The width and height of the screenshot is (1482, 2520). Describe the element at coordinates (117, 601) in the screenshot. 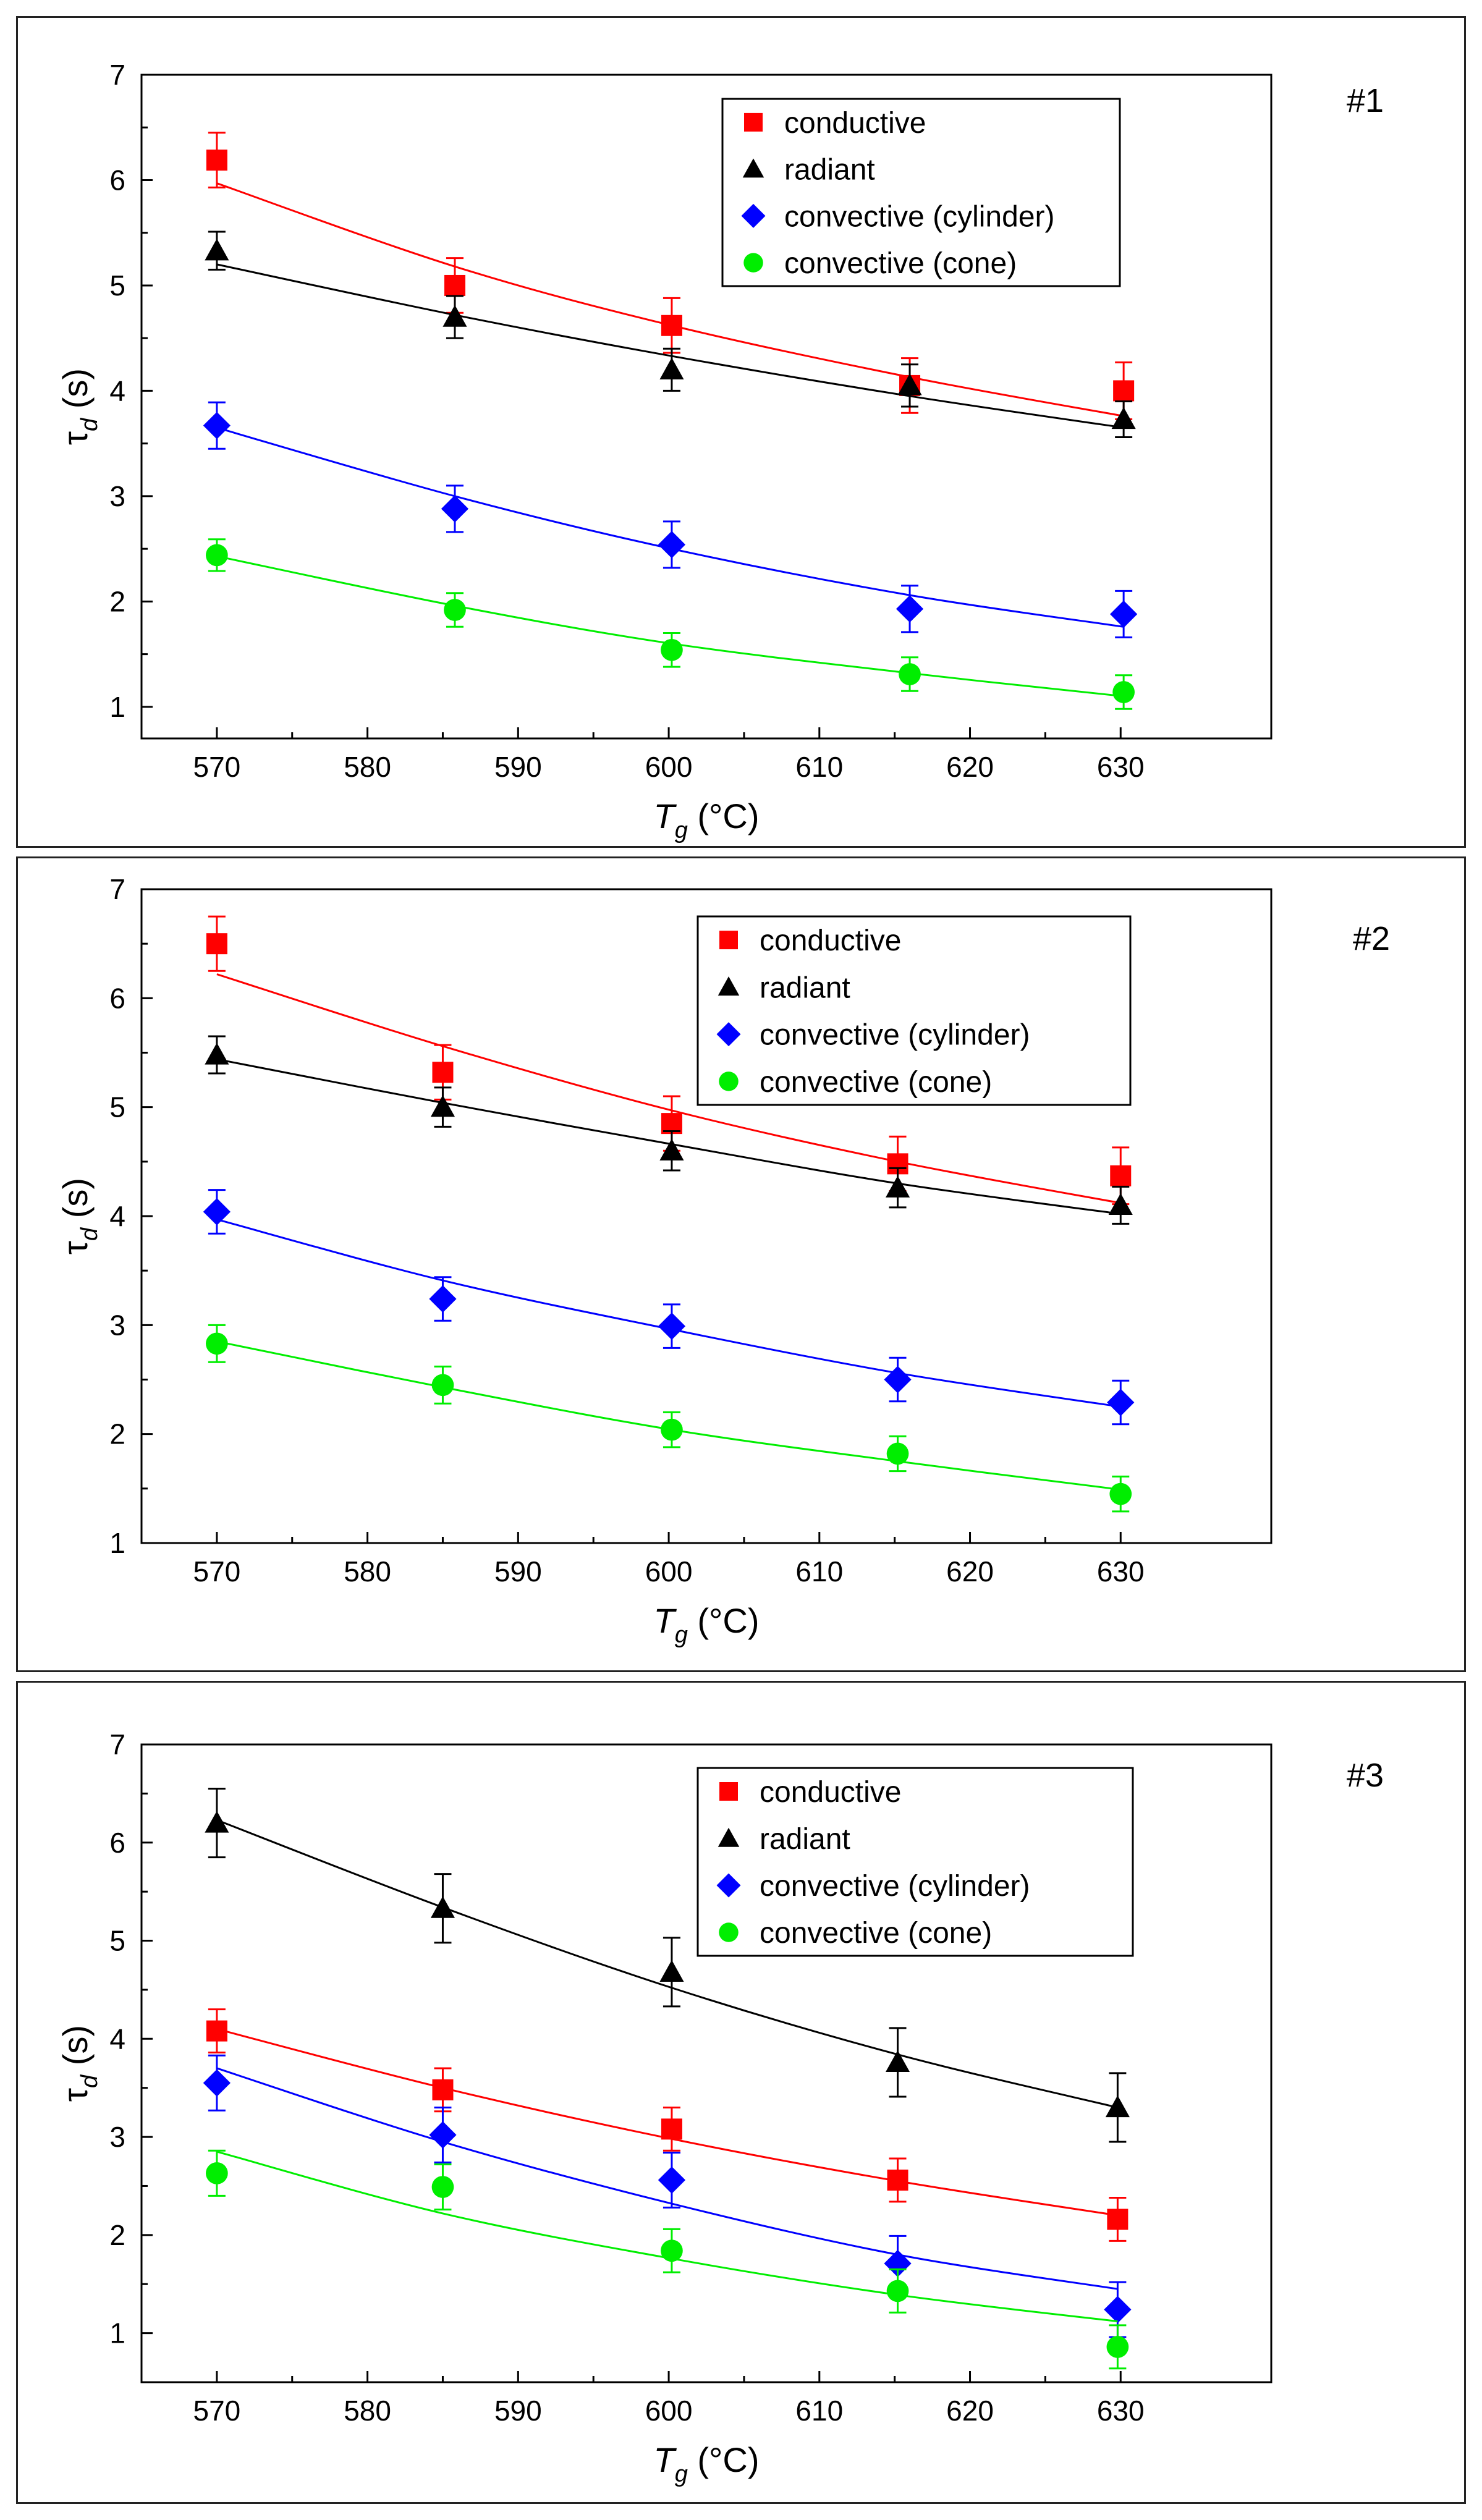

I see `y-tick-label: 2` at that location.